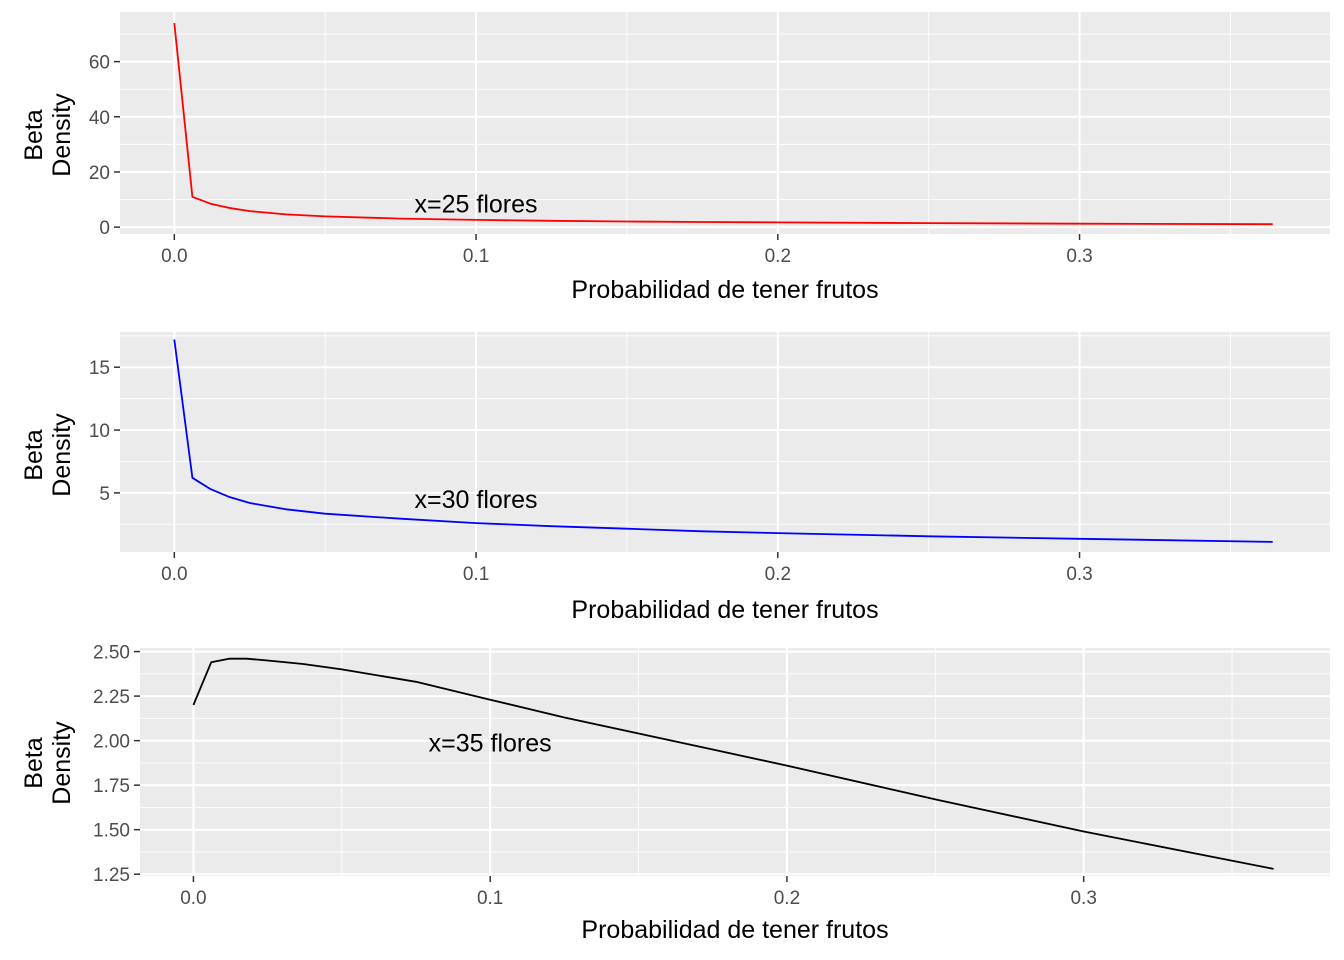  Describe the element at coordinates (99, 118) in the screenshot. I see `y-tick-label: 40` at that location.